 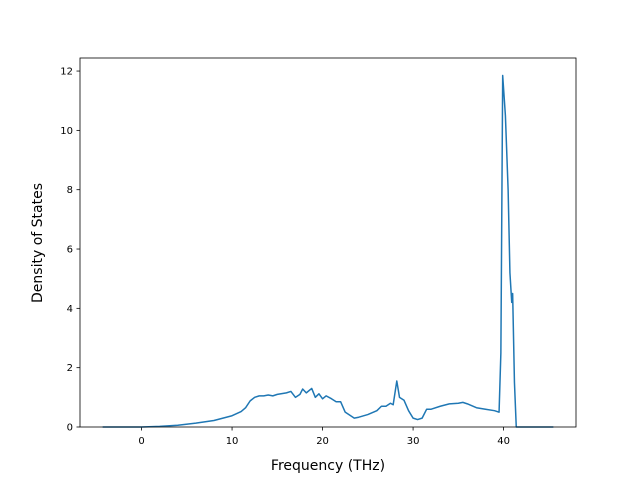 What do you see at coordinates (66, 72) in the screenshot?
I see `y-tick-label: 12` at bounding box center [66, 72].